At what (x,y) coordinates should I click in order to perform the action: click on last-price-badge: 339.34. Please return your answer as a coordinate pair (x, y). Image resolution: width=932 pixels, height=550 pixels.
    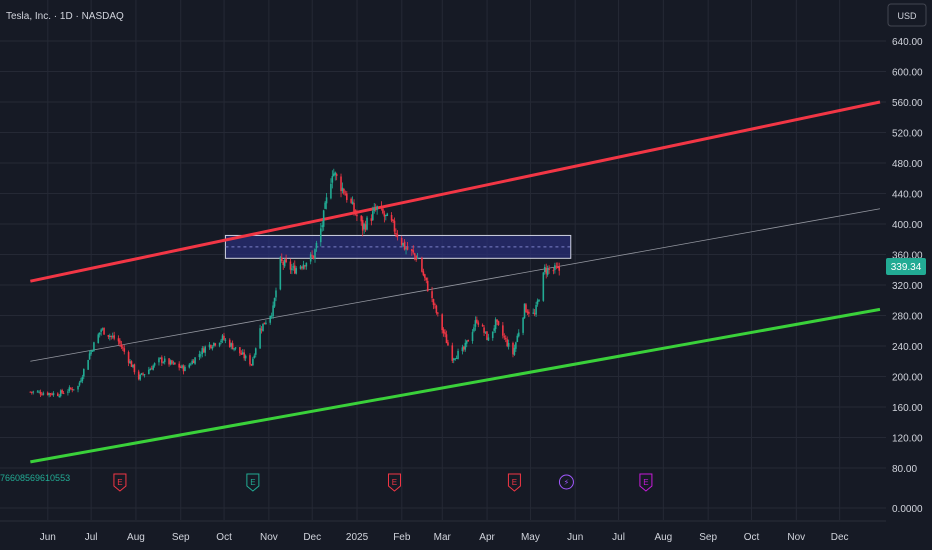
    Looking at the image, I should click on (906, 266).